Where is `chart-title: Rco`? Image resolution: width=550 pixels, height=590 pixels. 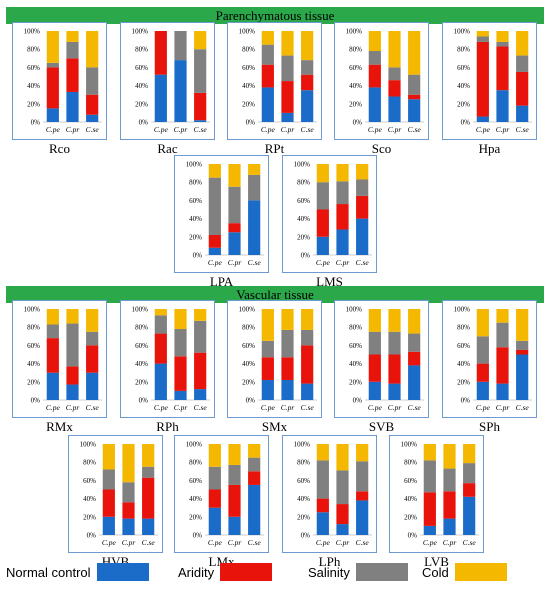 chart-title: Rco is located at coordinates (59, 148).